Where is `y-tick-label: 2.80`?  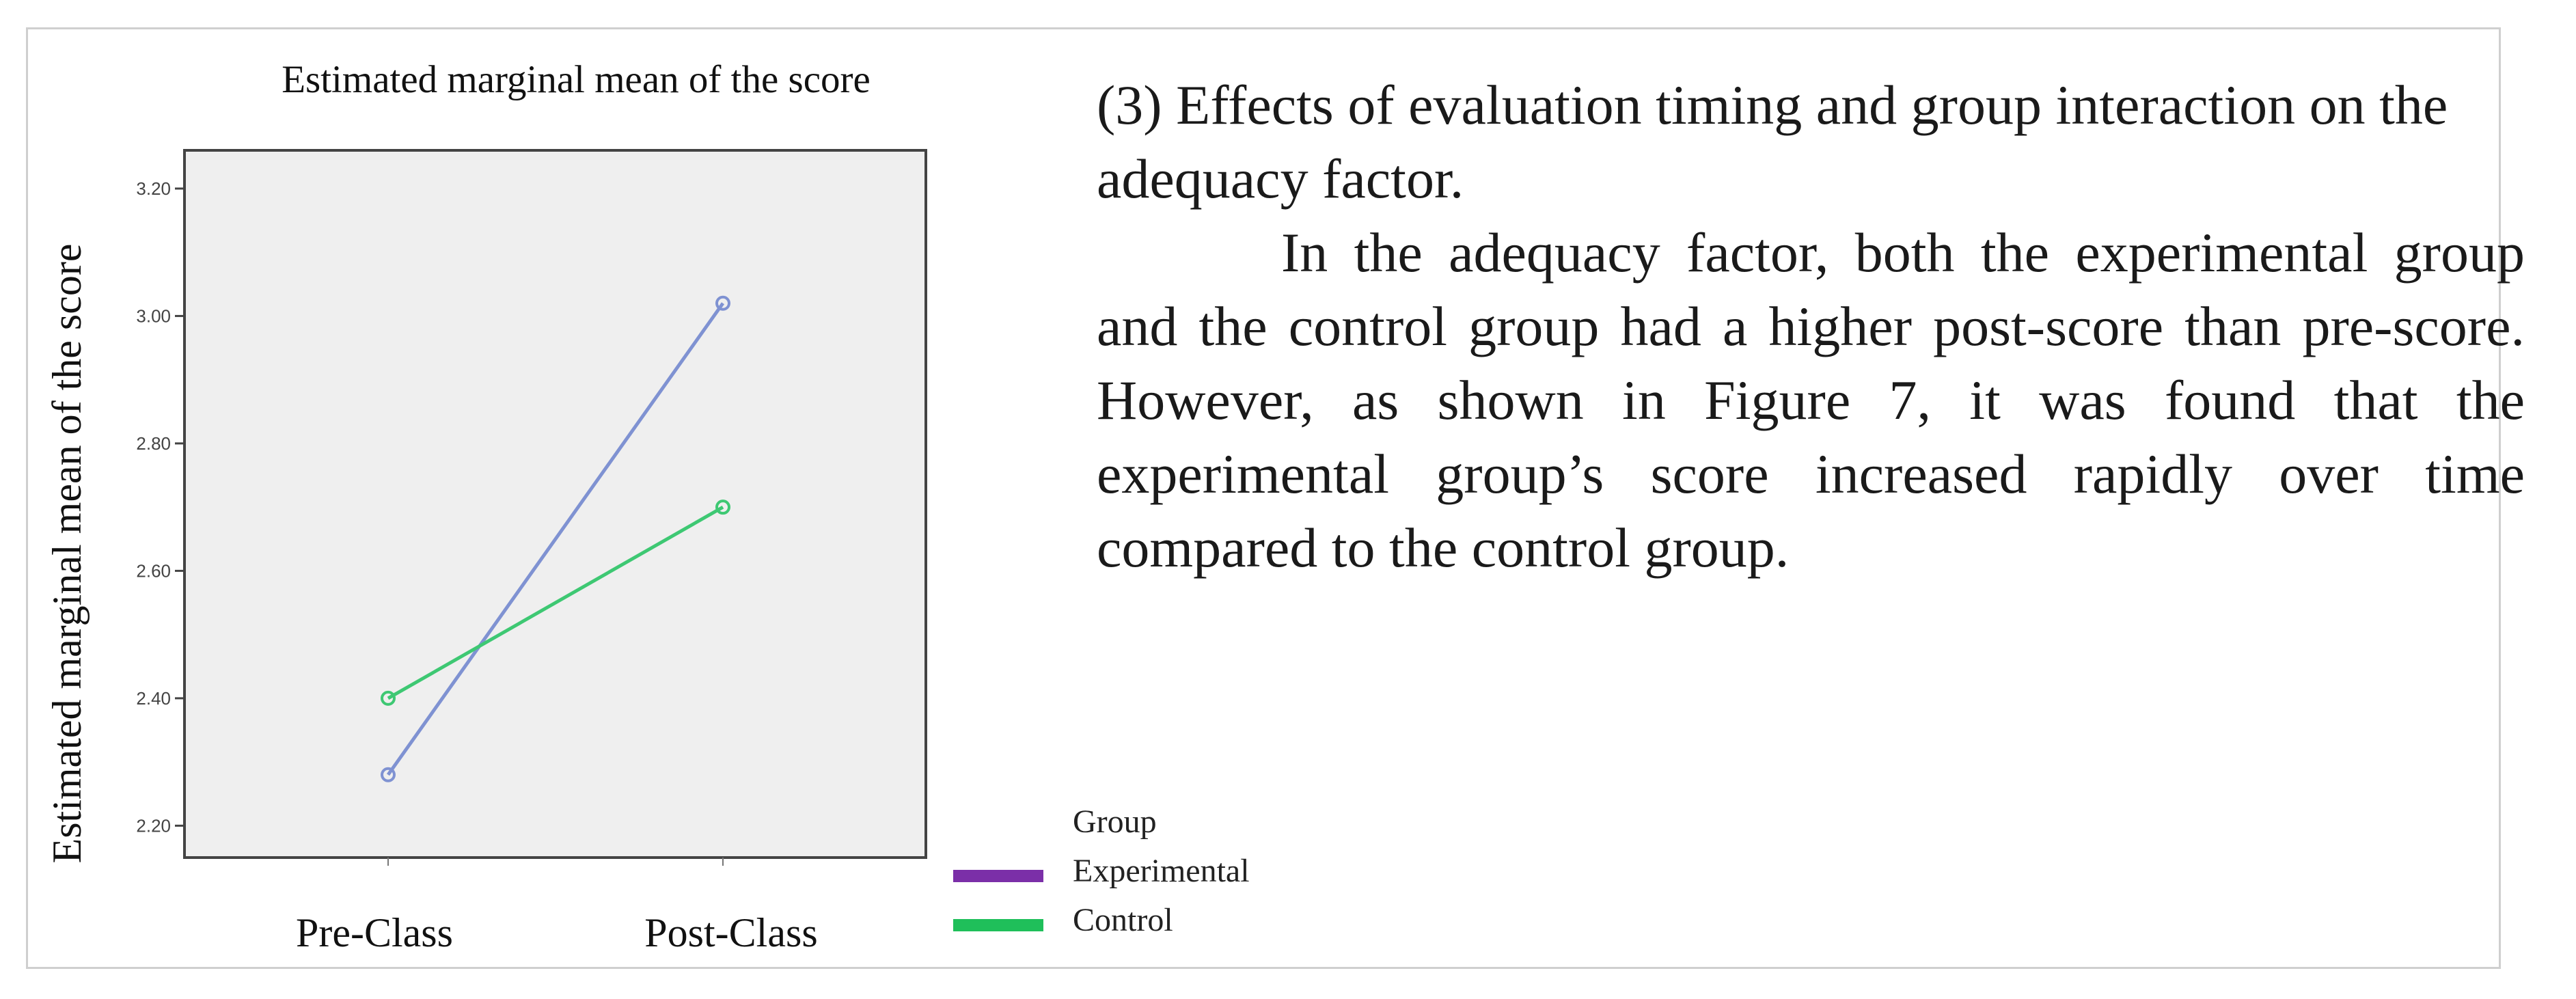
y-tick-label: 2.80 is located at coordinates (153, 443).